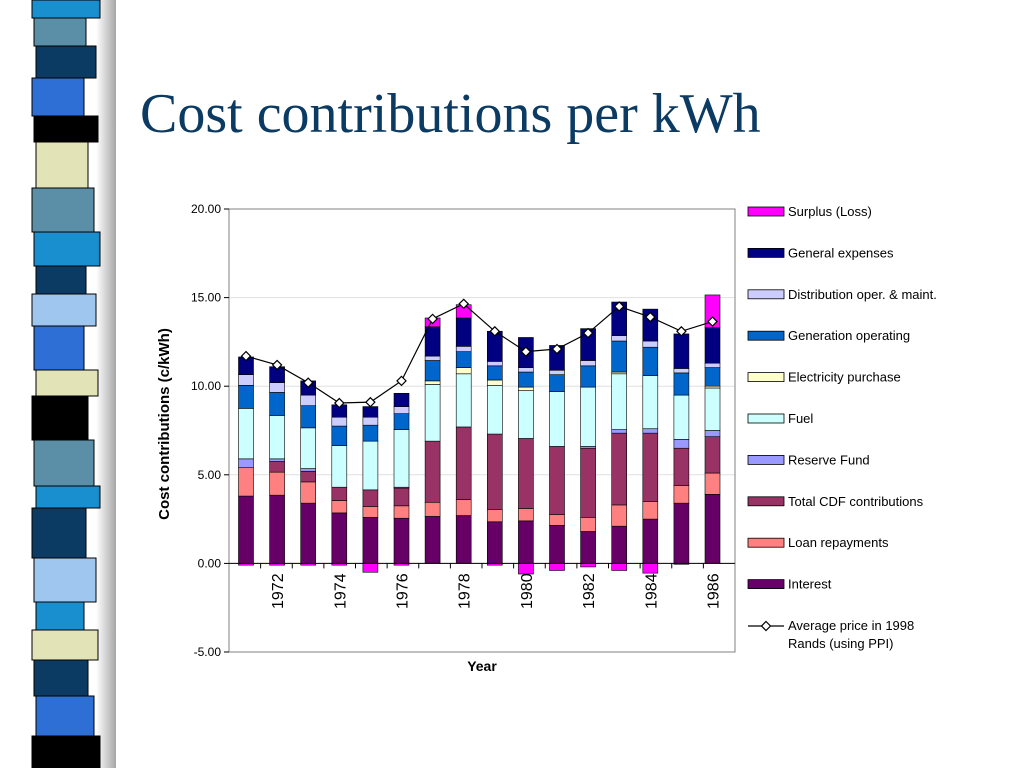 The width and height of the screenshot is (1024, 768). What do you see at coordinates (370, 568) in the screenshot?
I see `bar-segment-surplus-loss--1975` at bounding box center [370, 568].